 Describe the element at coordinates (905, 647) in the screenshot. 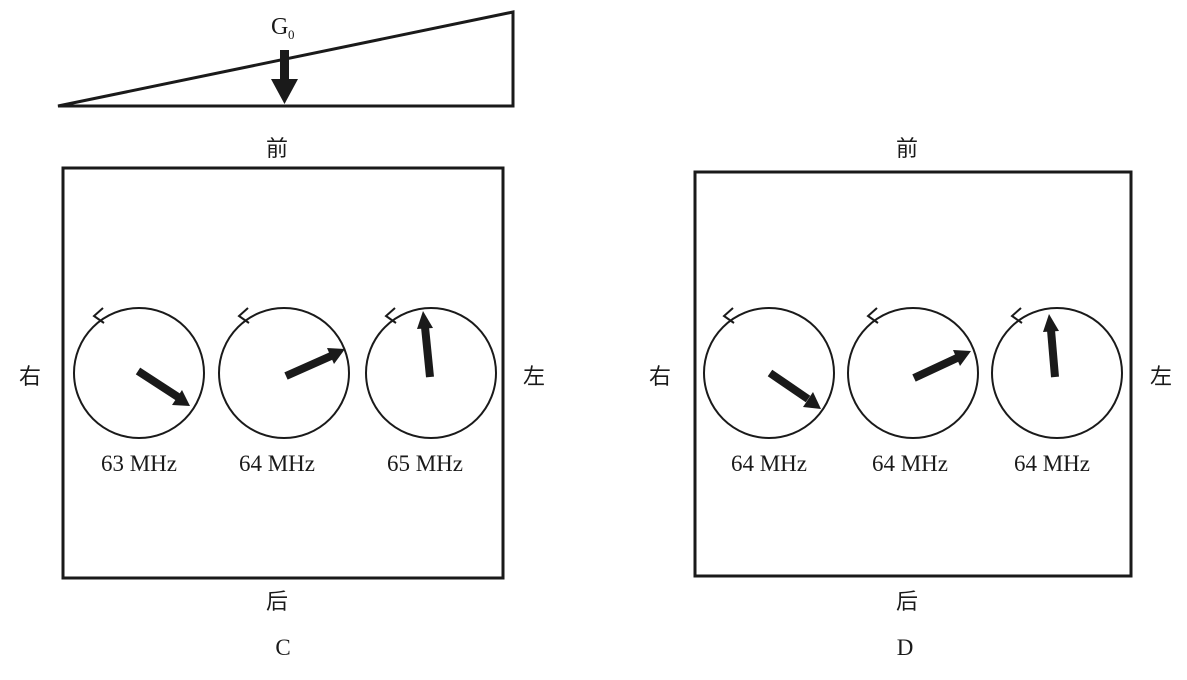

I see `panel-caption: D` at that location.